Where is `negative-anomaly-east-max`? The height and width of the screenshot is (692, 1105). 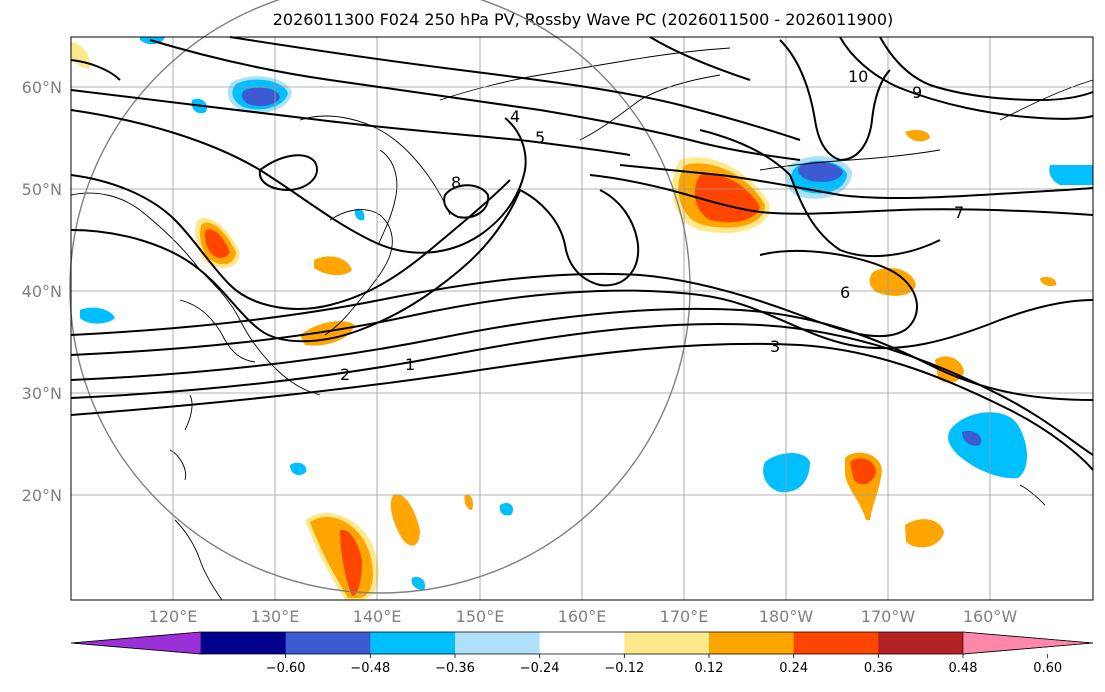
negative-anomaly-east-max is located at coordinates (972, 438).